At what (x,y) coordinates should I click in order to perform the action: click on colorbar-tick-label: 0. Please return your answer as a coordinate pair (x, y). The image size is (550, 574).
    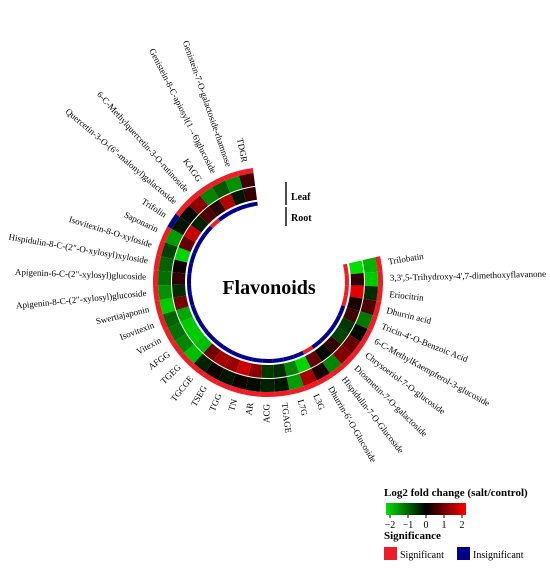
    Looking at the image, I should click on (426, 525).